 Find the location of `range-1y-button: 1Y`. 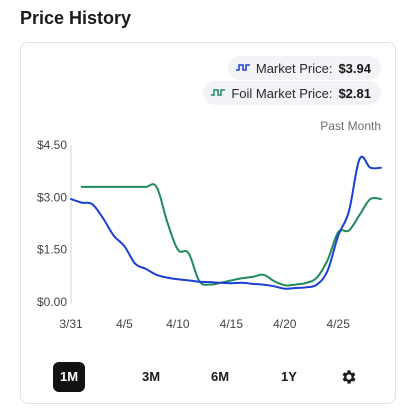

range-1y-button: 1Y is located at coordinates (289, 376).